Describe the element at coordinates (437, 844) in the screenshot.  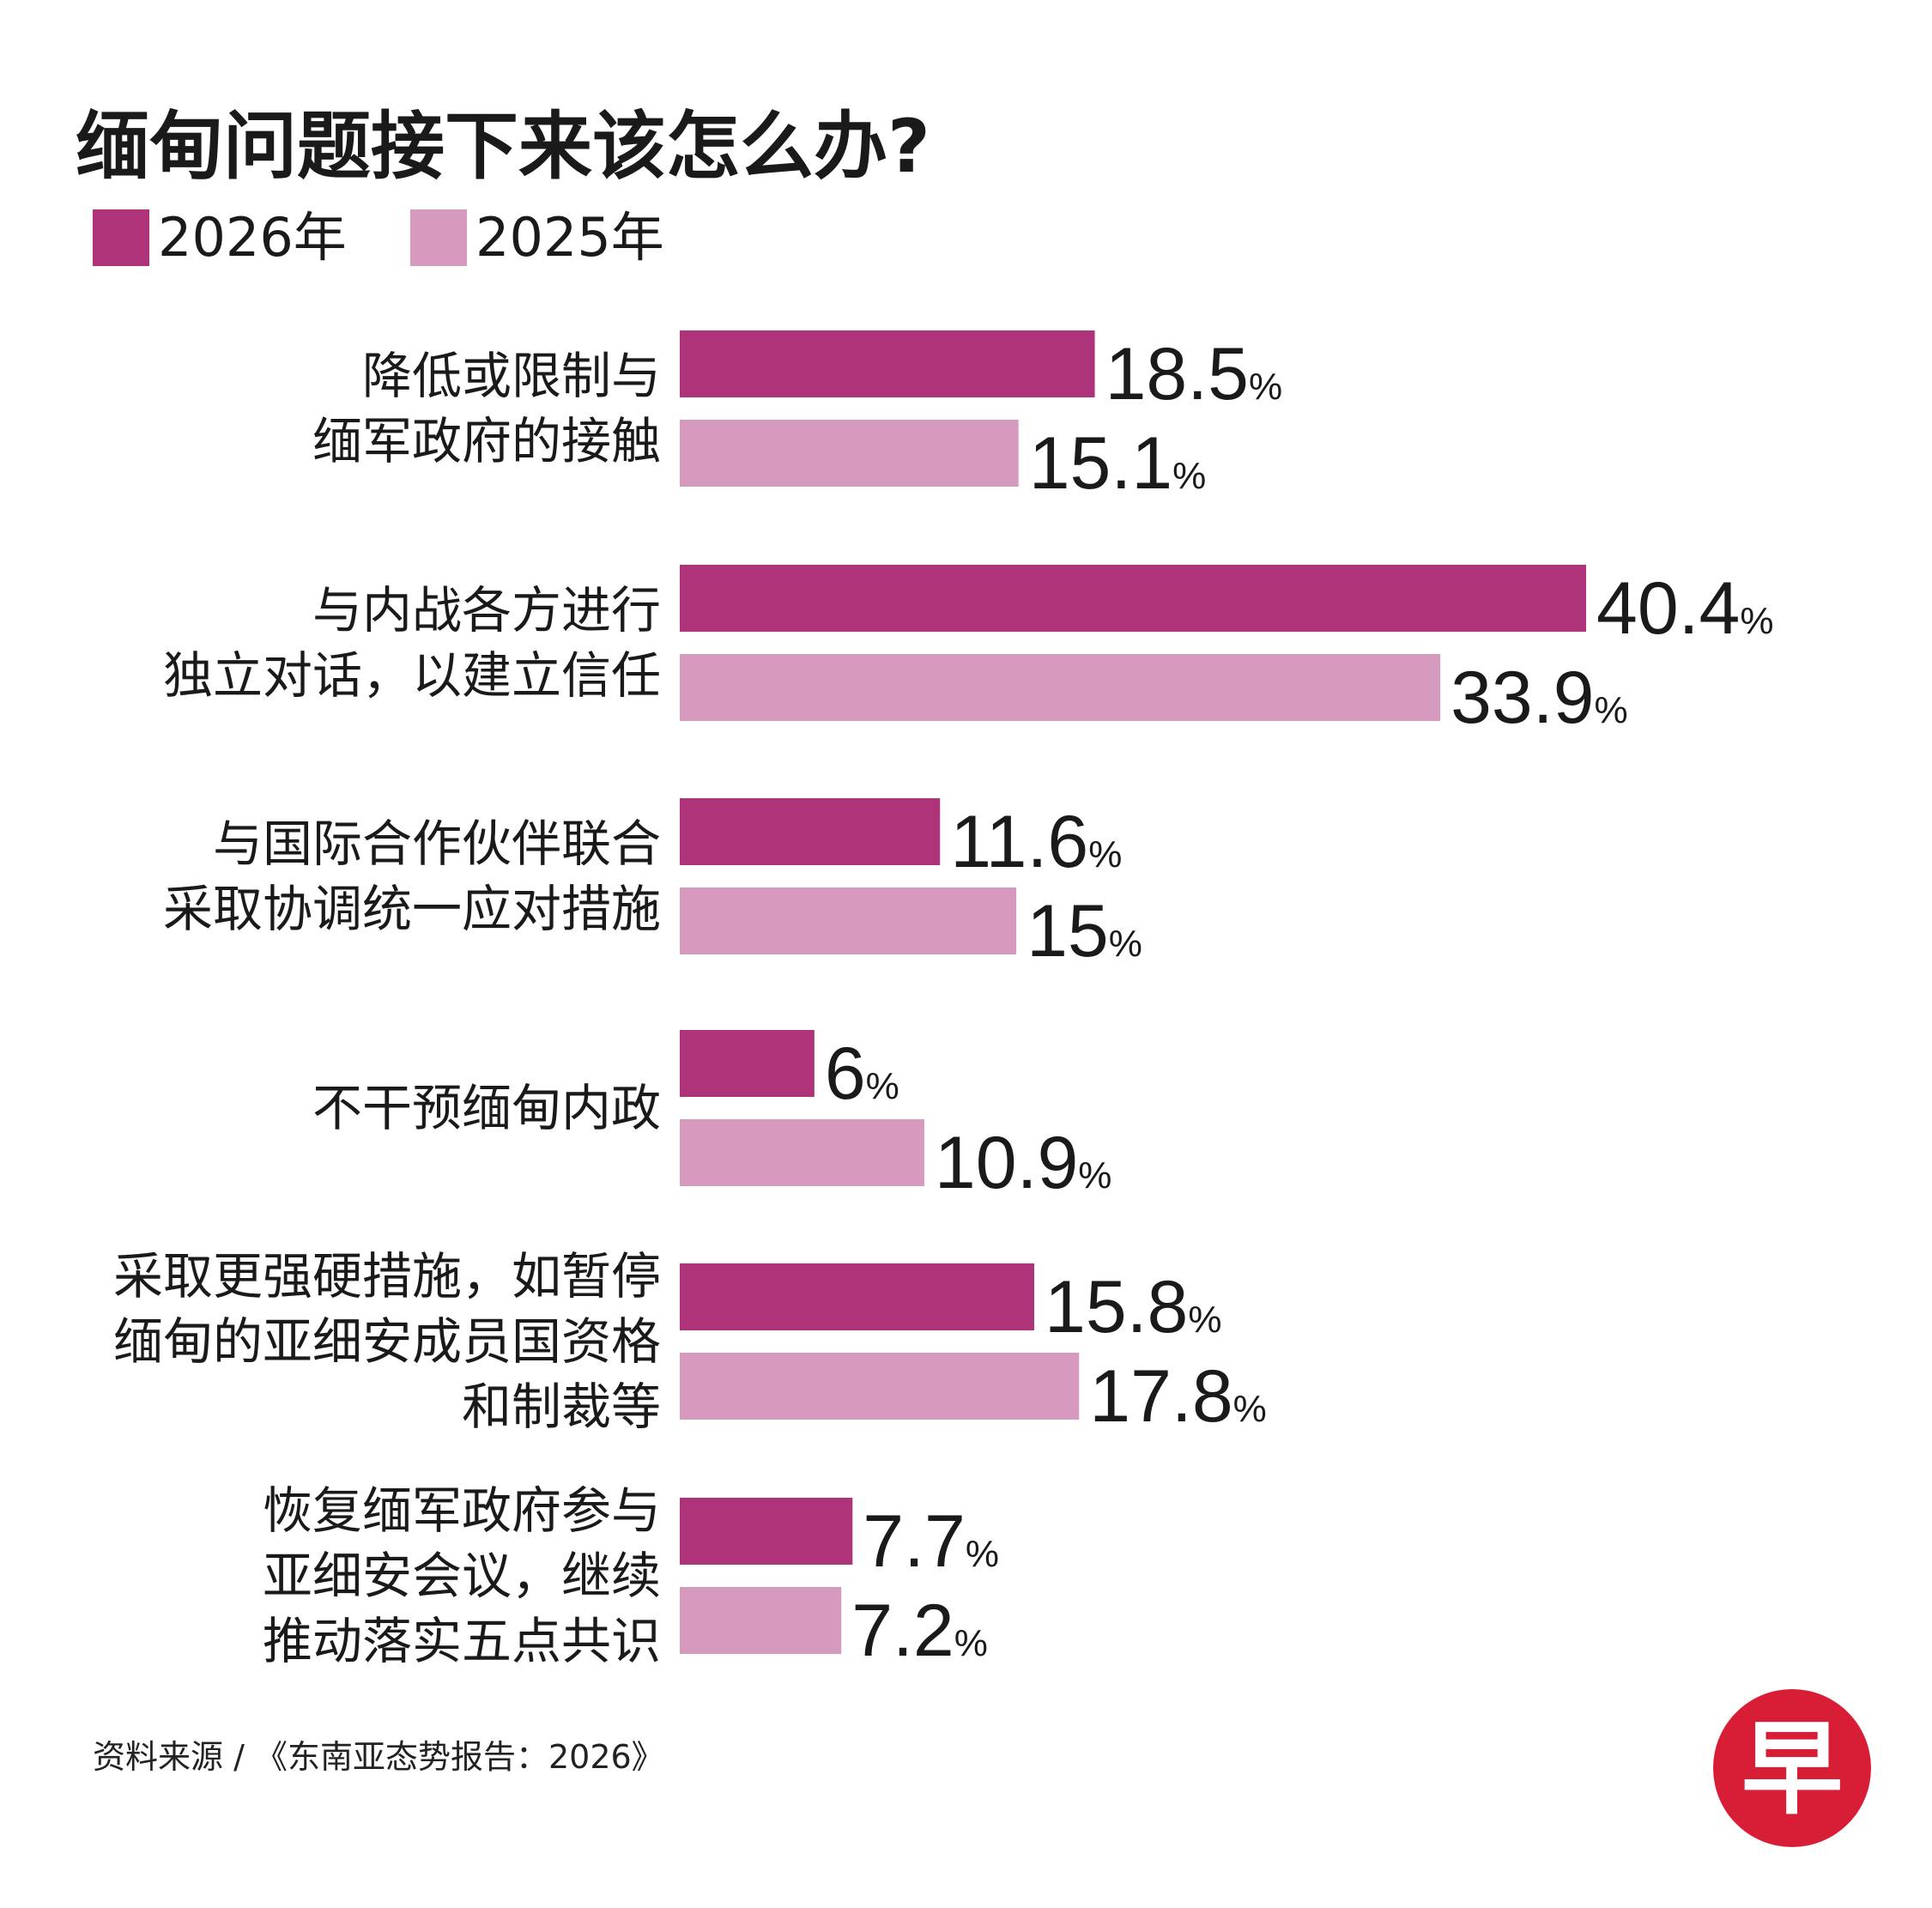
I see `category-label-2-line-0: 与国际合作伙伴联合` at that location.